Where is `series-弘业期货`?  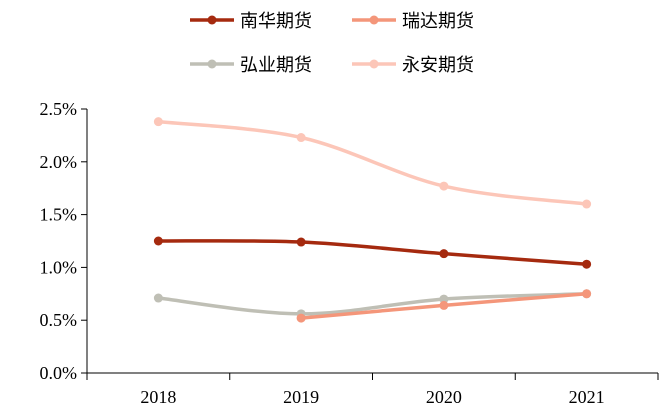
series-弘业期货 is located at coordinates (372, 304).